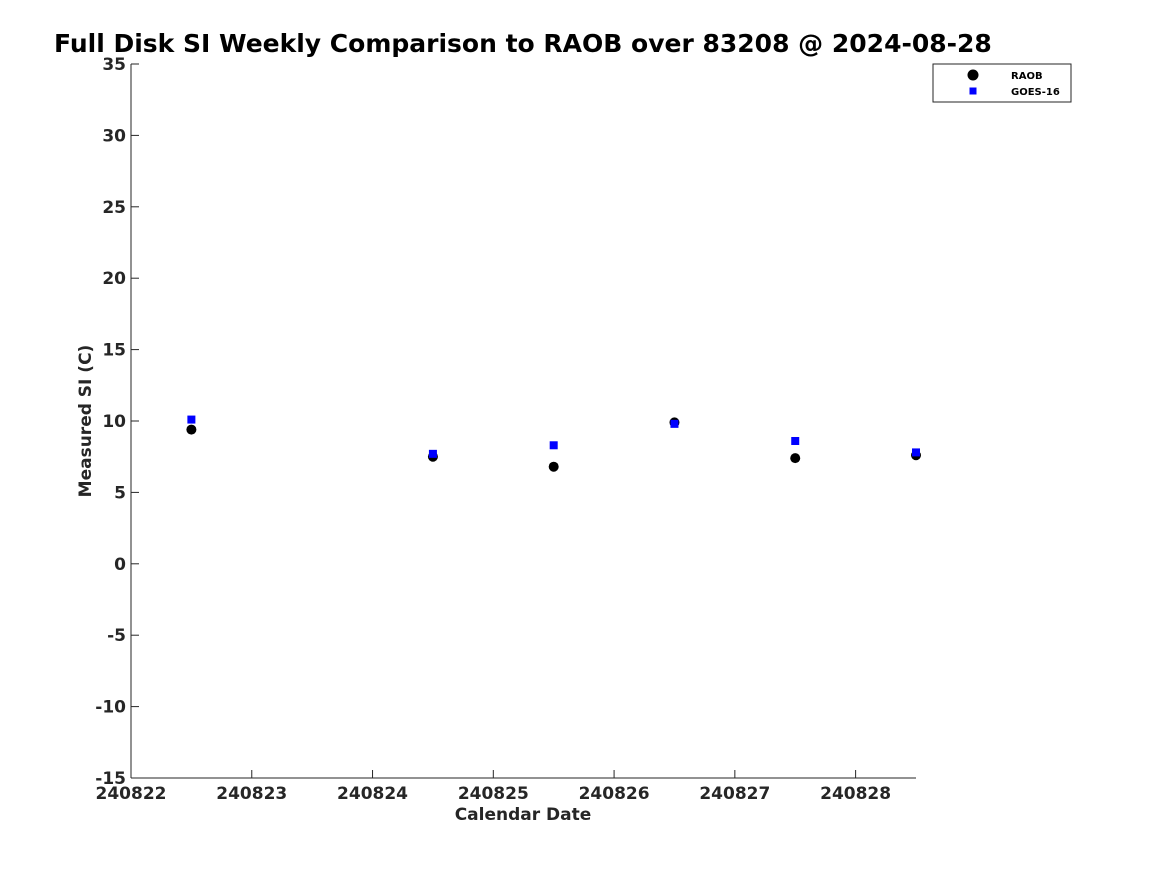  I want to click on x-tick-label: 240827, so click(734, 794).